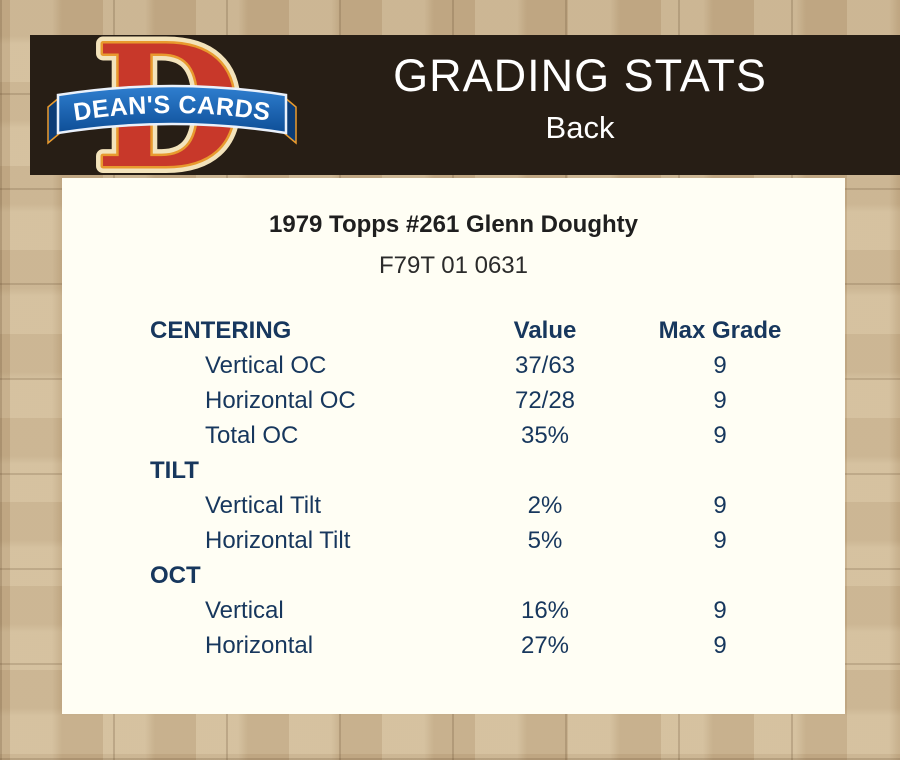  What do you see at coordinates (580, 75) in the screenshot?
I see `page-title: GRADING STATS` at bounding box center [580, 75].